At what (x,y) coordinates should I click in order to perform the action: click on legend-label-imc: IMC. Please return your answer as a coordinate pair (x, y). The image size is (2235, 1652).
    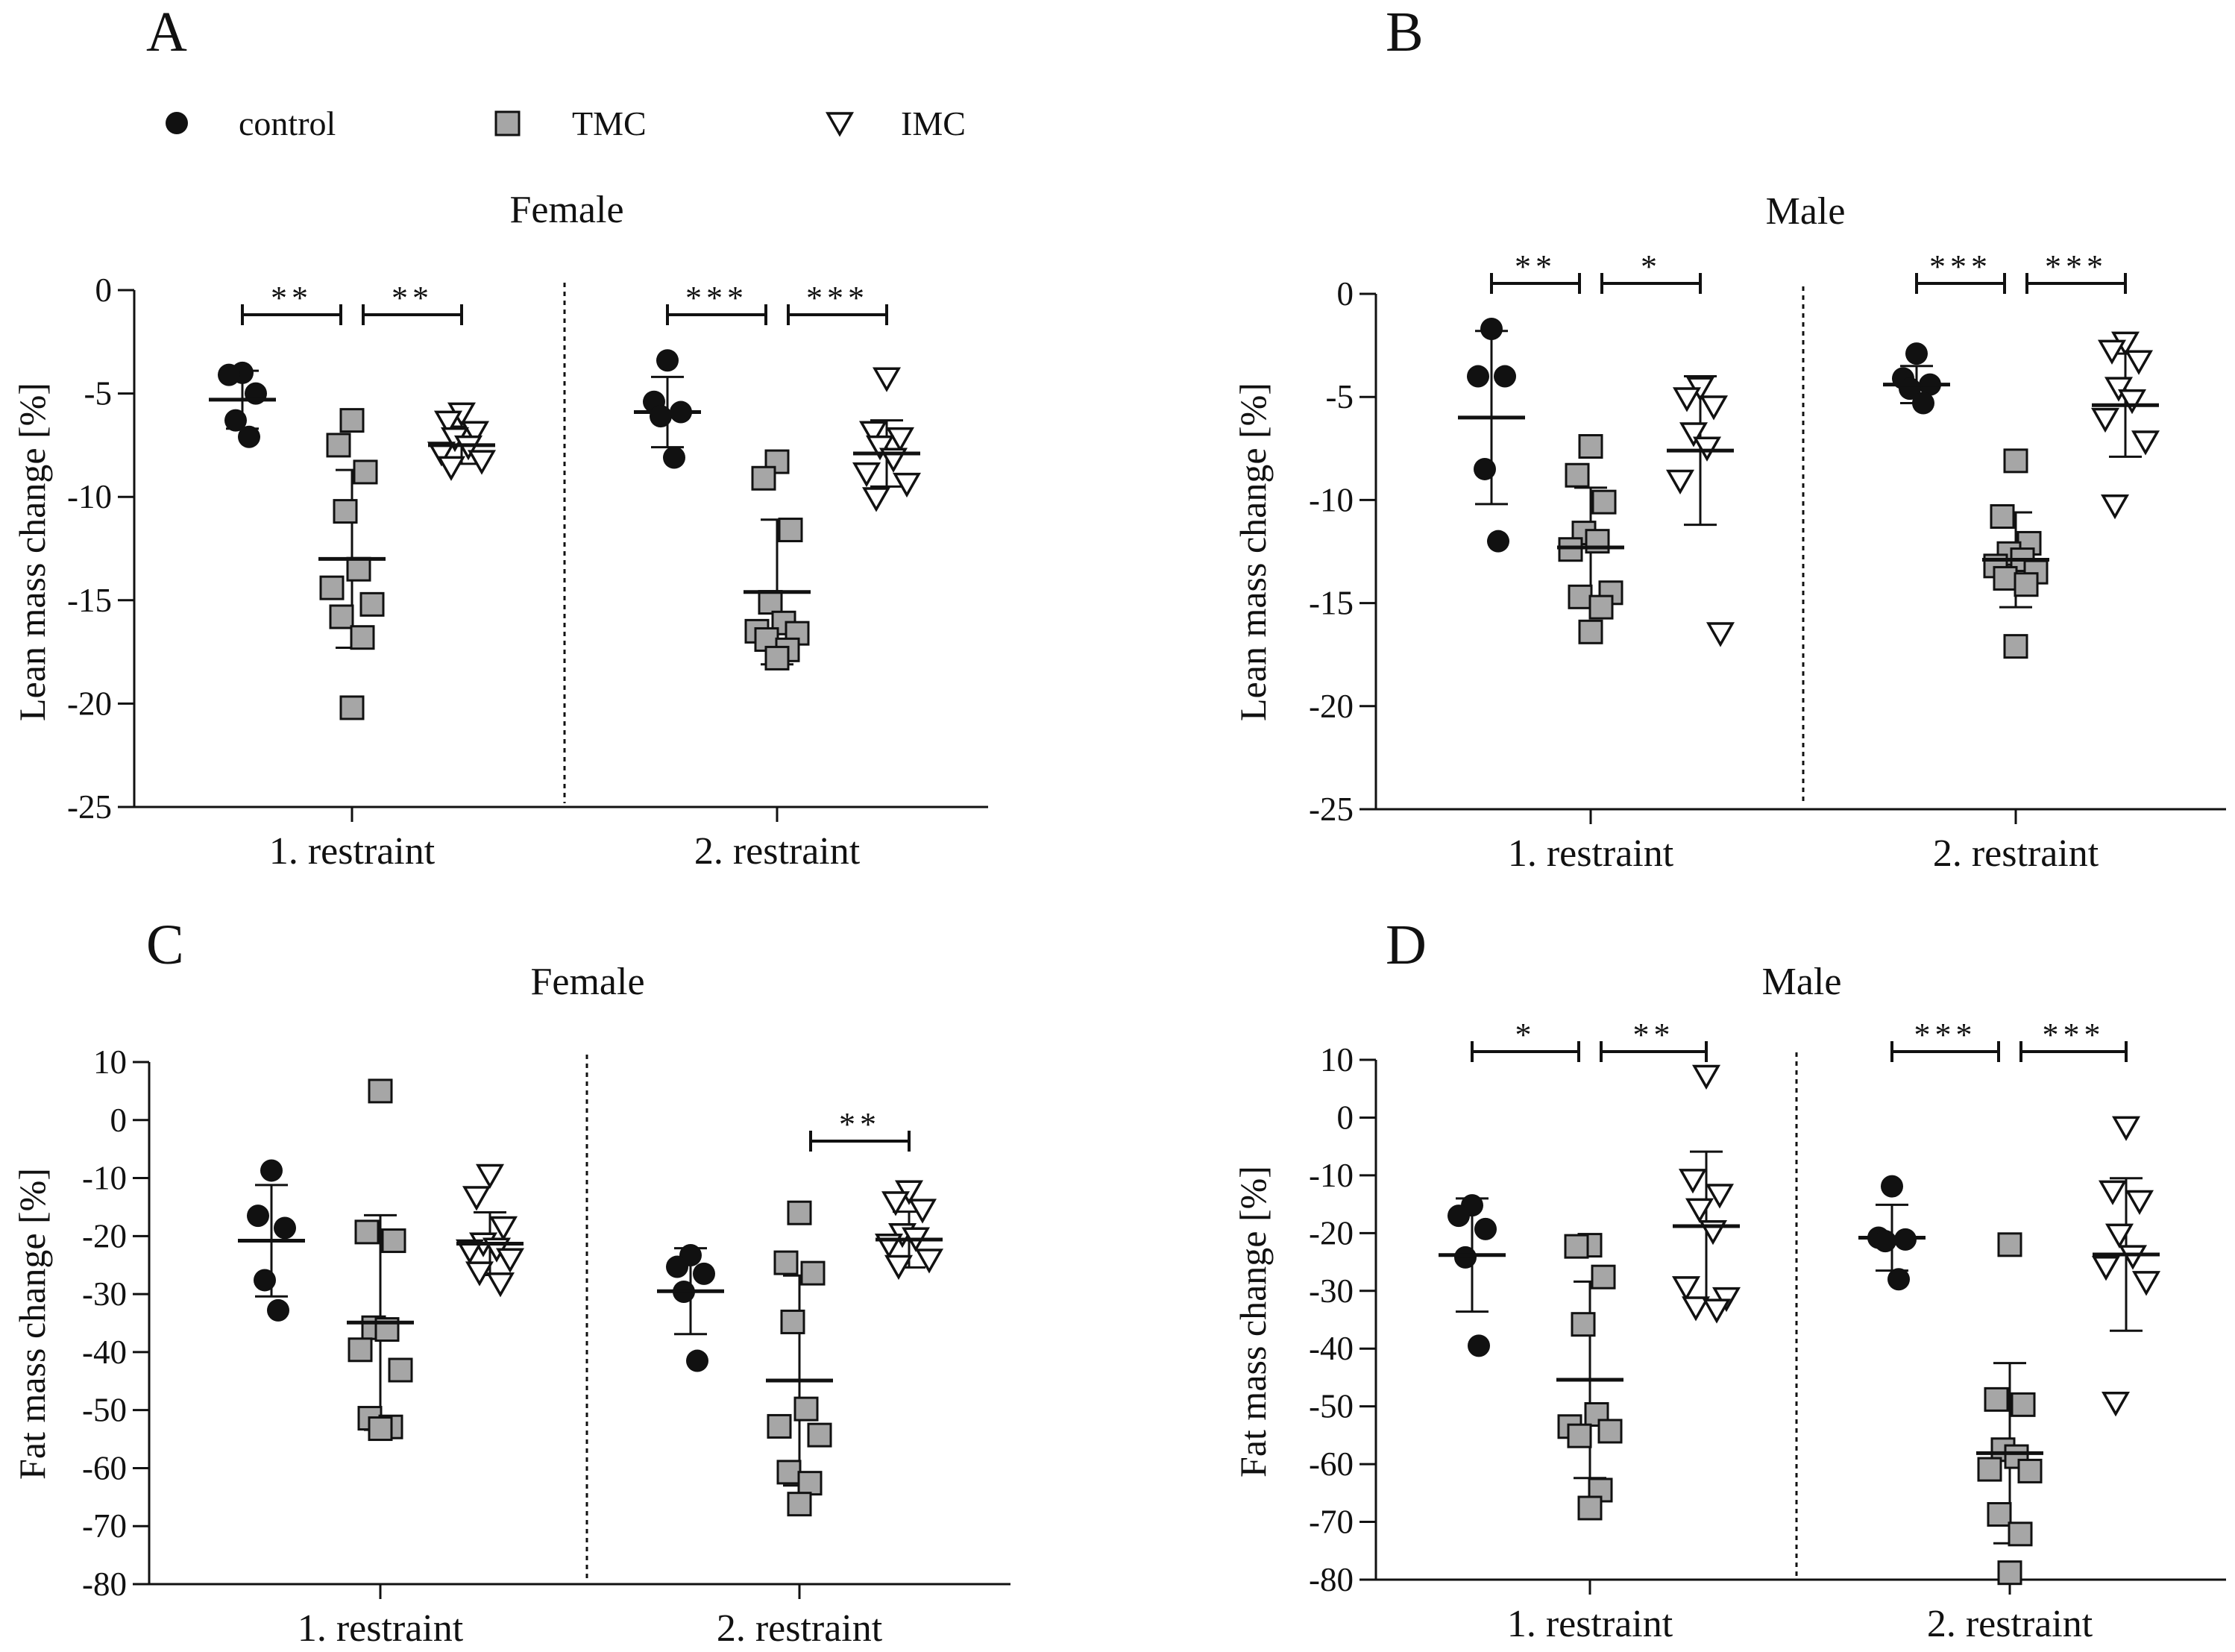
    Looking at the image, I should click on (934, 123).